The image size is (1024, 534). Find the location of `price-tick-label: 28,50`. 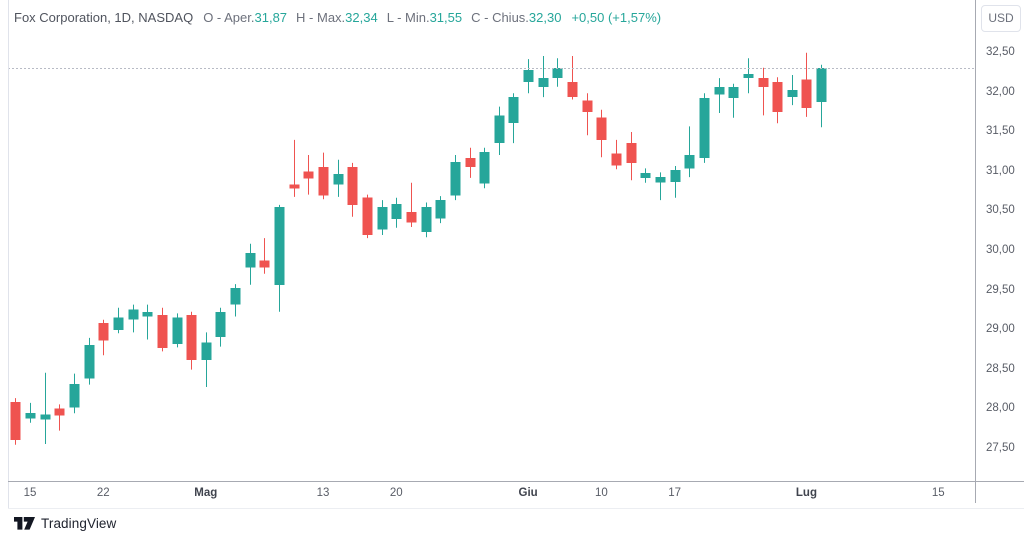

price-tick-label: 28,50 is located at coordinates (1000, 368).